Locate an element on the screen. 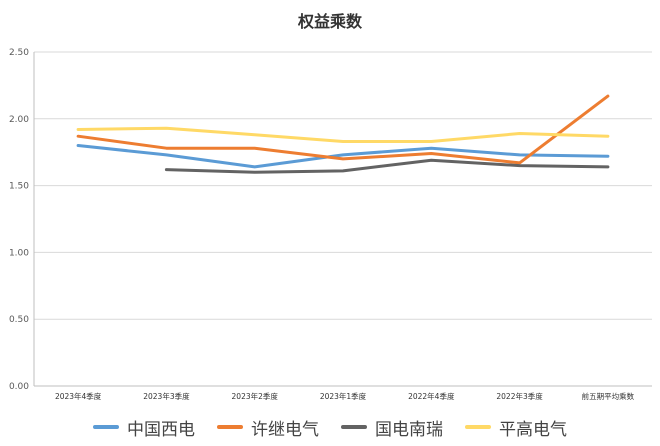  legend-item: 平高电气 is located at coordinates (516, 427).